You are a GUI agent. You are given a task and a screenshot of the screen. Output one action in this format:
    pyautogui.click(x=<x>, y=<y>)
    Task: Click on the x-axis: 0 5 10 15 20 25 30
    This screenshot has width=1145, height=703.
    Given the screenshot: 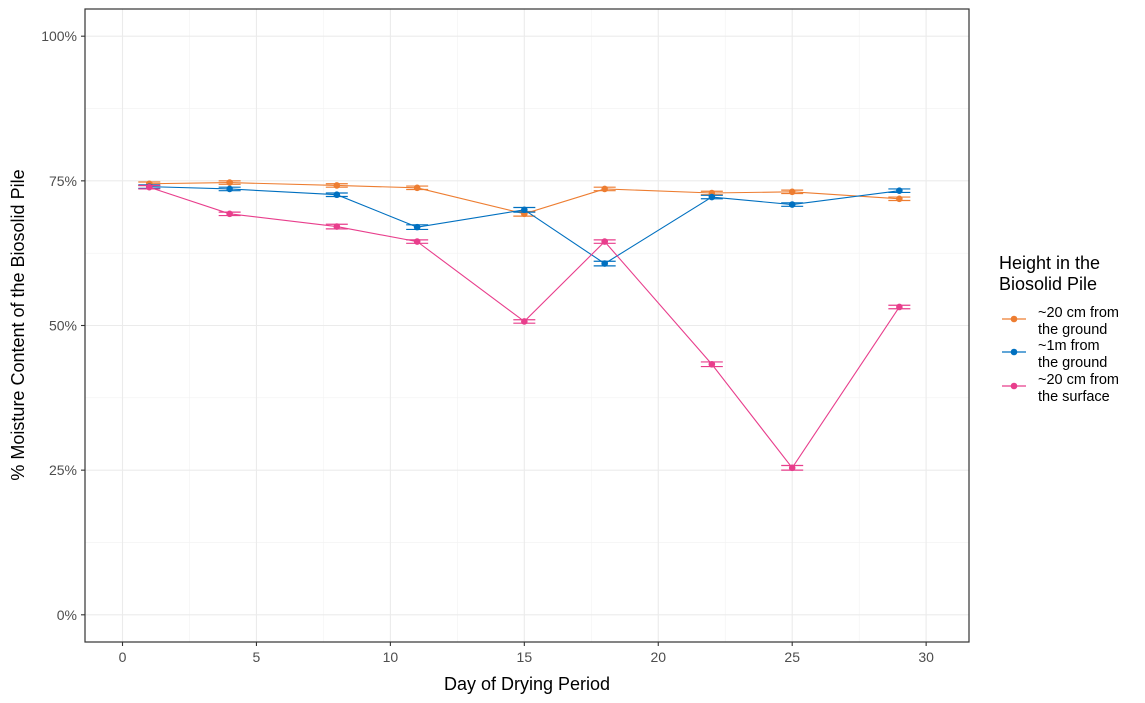 What is the action you would take?
    pyautogui.click(x=526, y=653)
    